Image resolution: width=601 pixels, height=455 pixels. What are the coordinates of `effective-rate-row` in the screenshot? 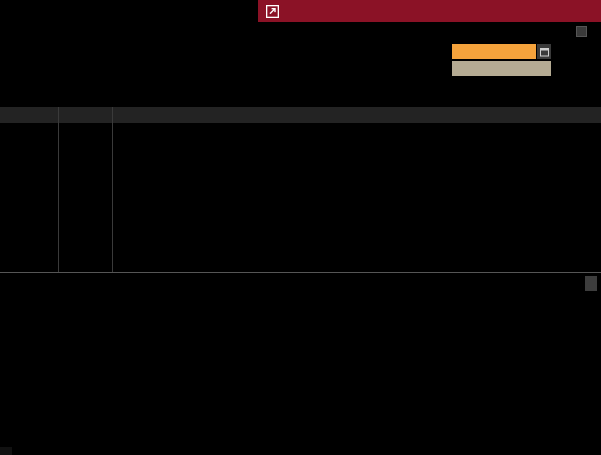 It's located at (146, 68).